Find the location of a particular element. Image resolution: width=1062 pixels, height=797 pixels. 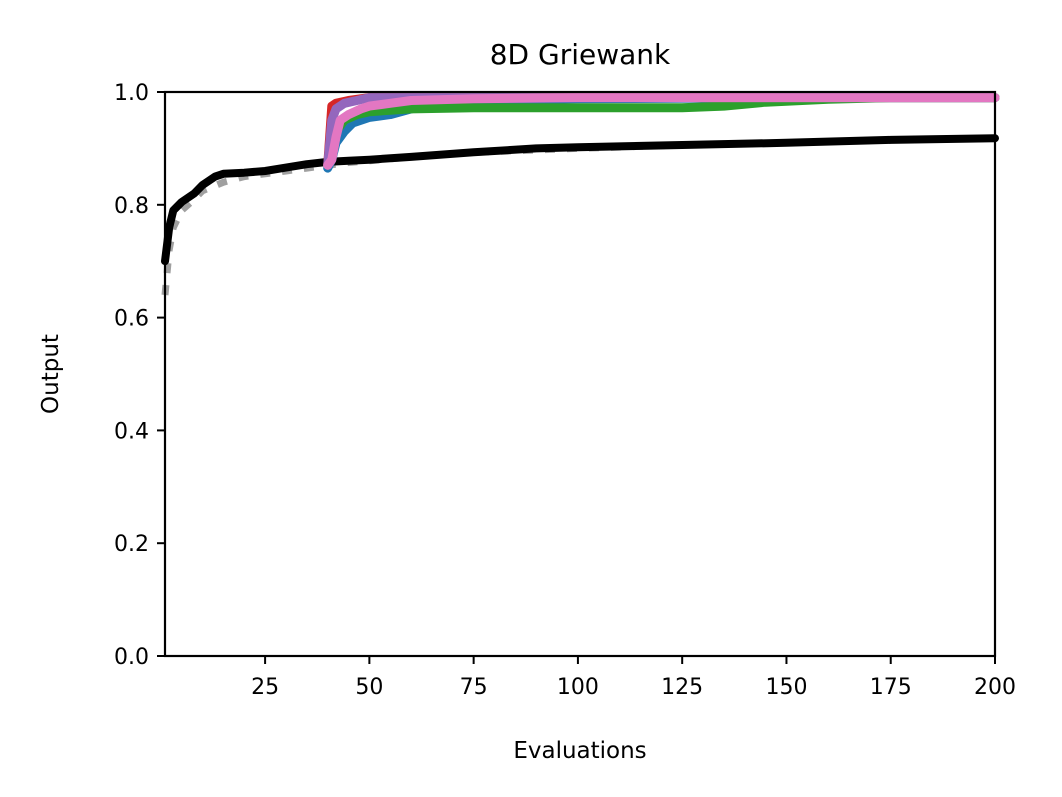

y-axis-ticks: 0.0 0.2 0.4 0.6 0.8 1.0 is located at coordinates (139, 375).